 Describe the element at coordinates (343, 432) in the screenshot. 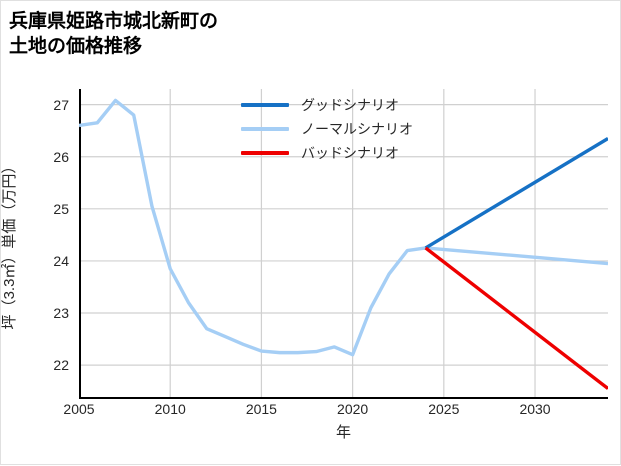

I see `x-axis-label: 年` at that location.